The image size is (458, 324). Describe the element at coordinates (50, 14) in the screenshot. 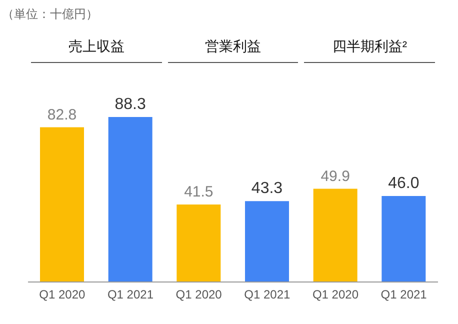

I see `text: （単位：十億円）` at that location.